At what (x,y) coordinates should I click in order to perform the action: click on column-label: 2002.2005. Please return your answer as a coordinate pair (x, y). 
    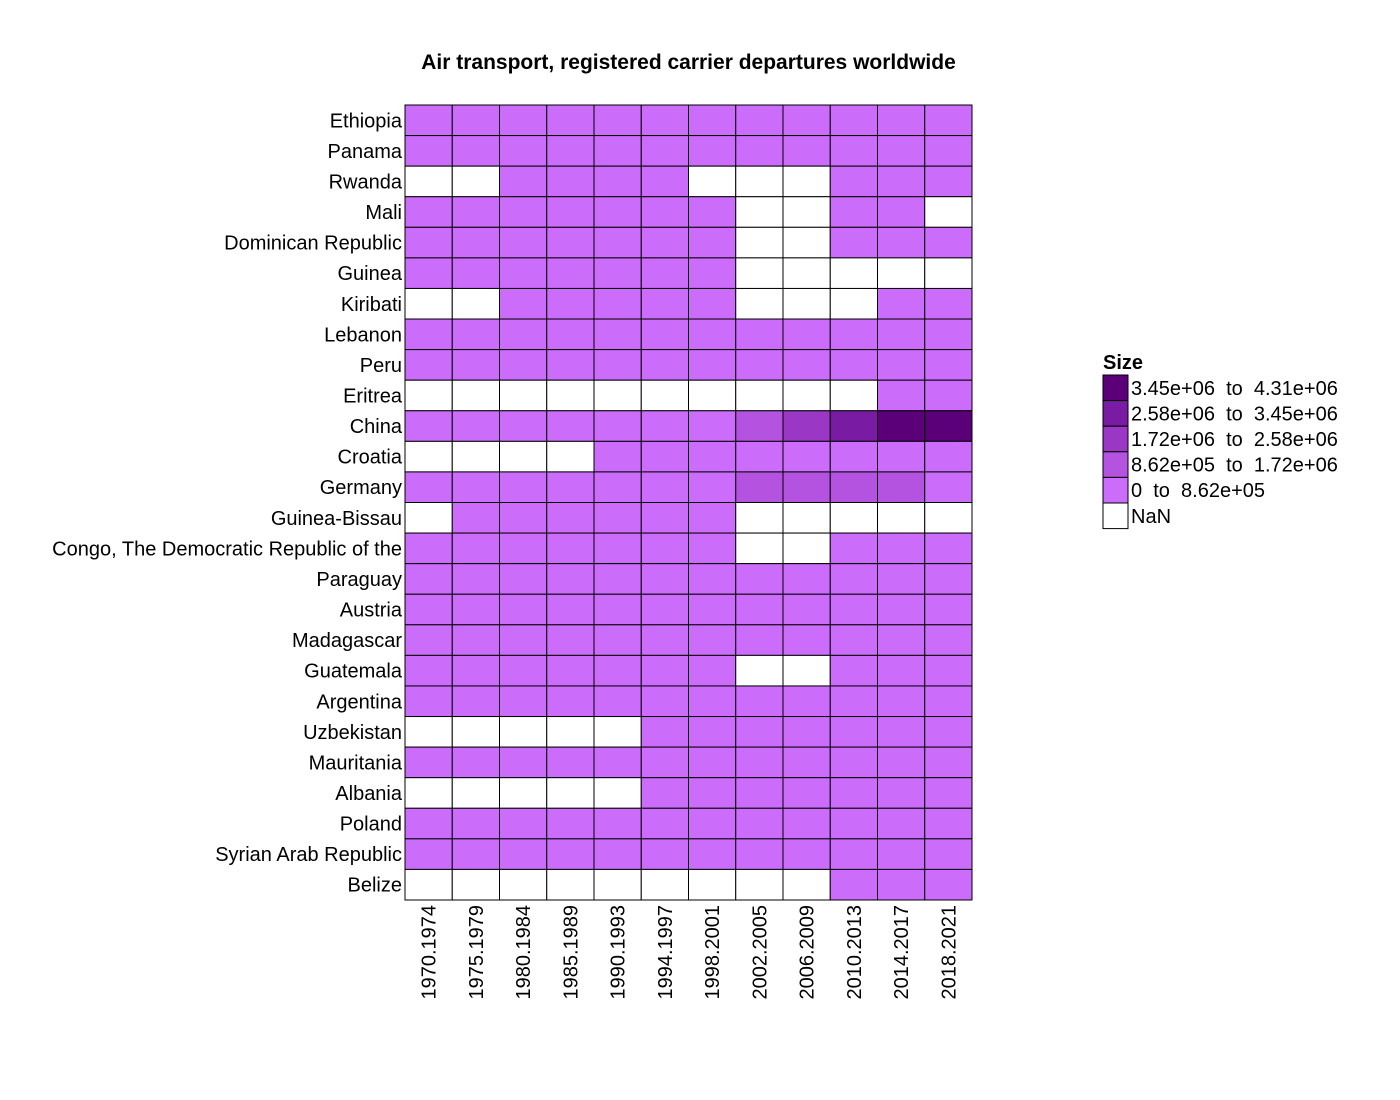
    Looking at the image, I should click on (760, 952).